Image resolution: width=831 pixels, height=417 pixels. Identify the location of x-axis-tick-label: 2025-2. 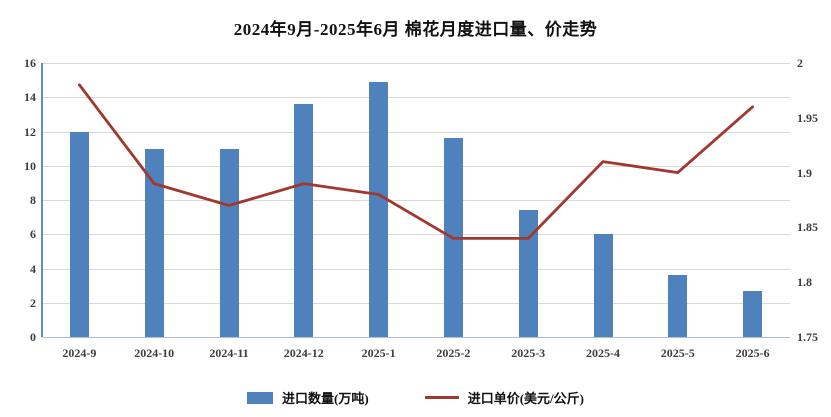
(453, 353).